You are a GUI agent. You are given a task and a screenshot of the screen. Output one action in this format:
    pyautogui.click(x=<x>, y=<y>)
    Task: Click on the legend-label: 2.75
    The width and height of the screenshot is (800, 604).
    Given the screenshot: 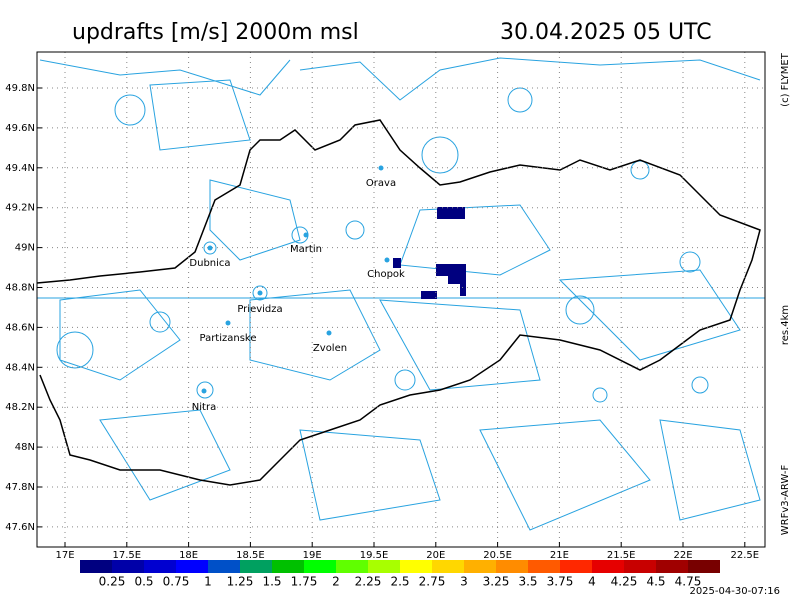 What is the action you would take?
    pyautogui.click(x=432, y=582)
    